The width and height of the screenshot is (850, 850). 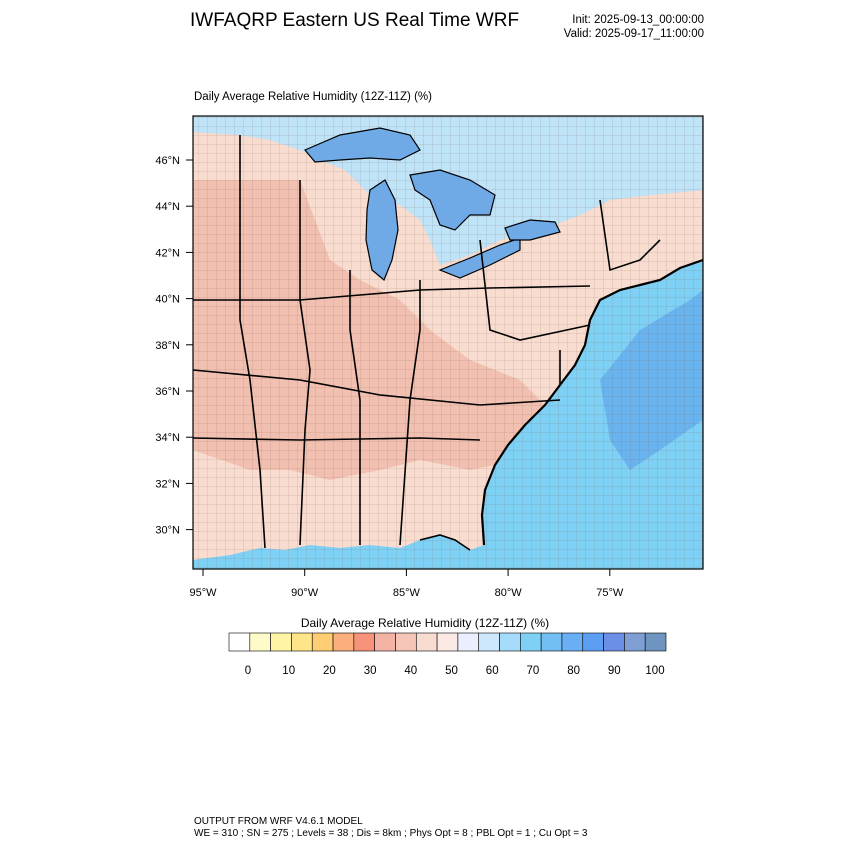 What do you see at coordinates (573, 671) in the screenshot?
I see `colorbar-tick-label: 80` at bounding box center [573, 671].